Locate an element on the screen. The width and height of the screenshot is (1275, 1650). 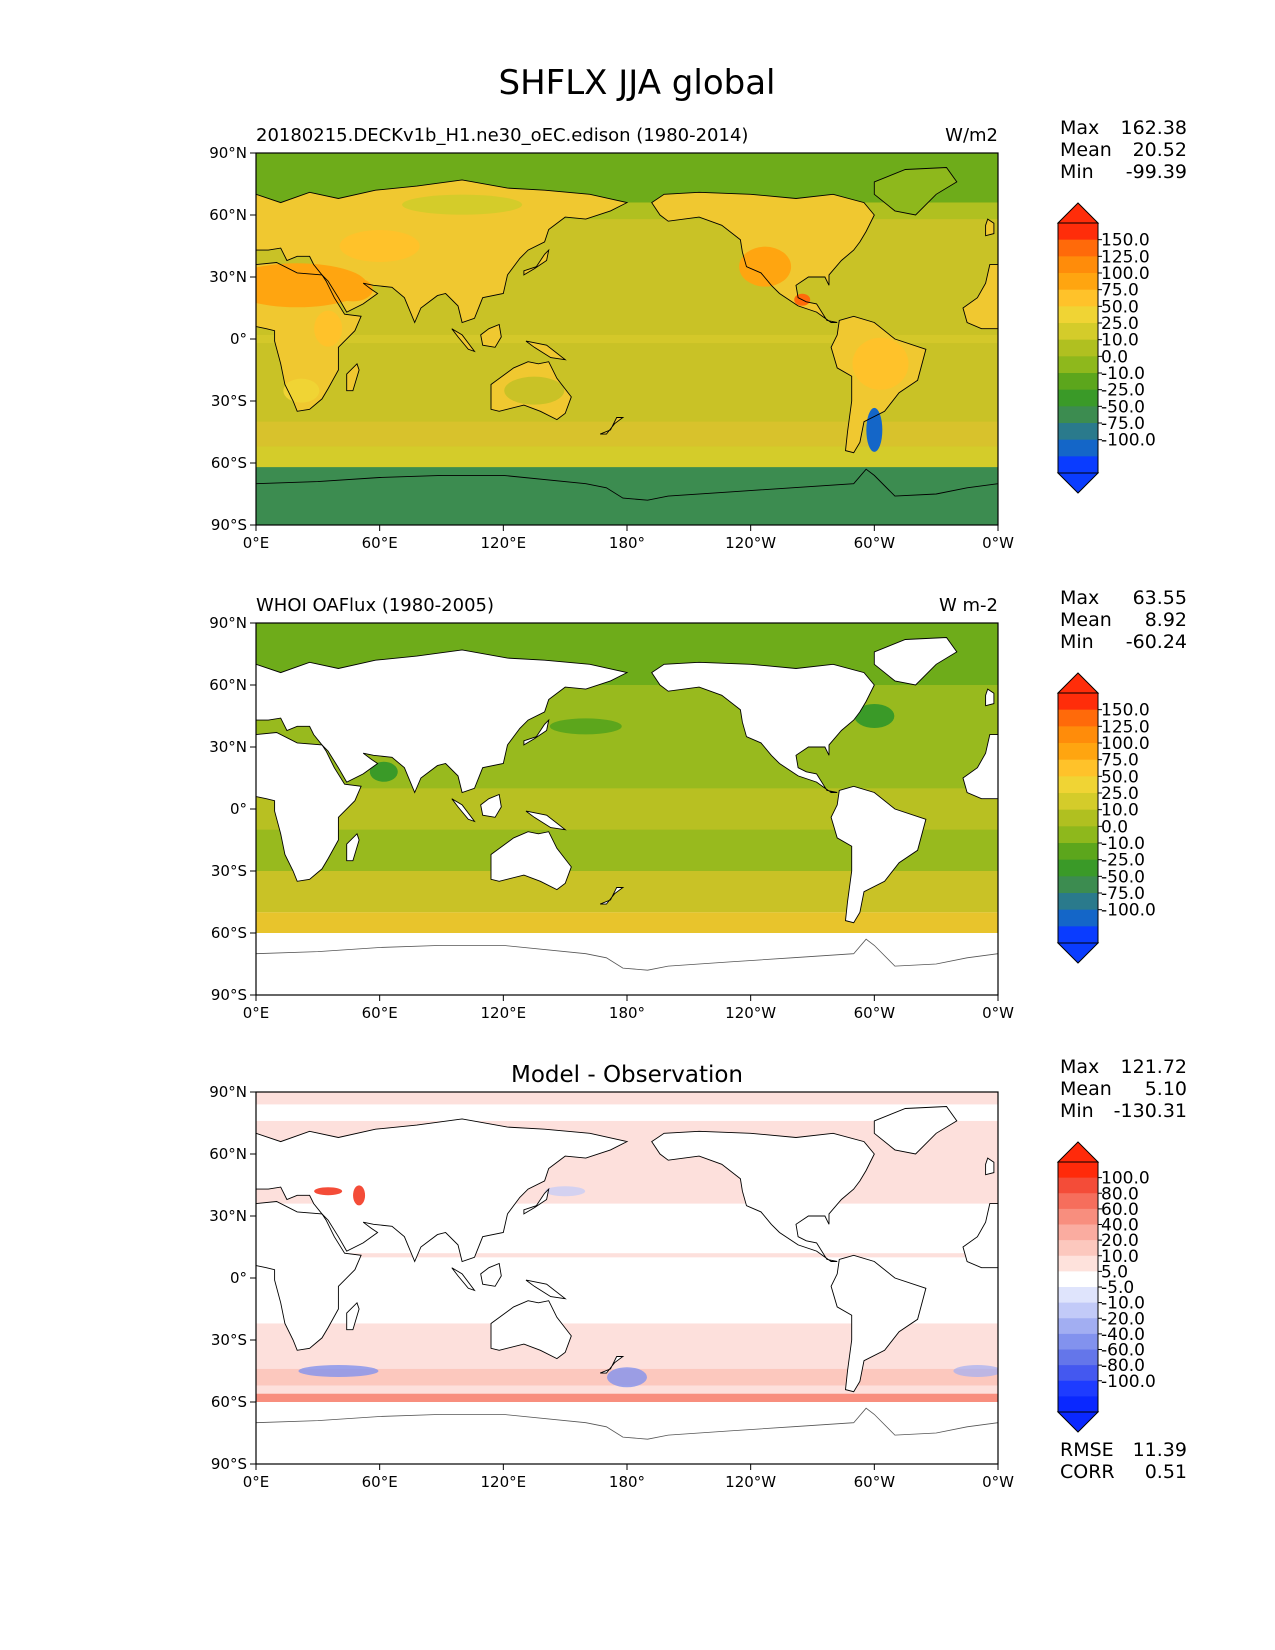
coast-nz is located at coordinates (612, 426).